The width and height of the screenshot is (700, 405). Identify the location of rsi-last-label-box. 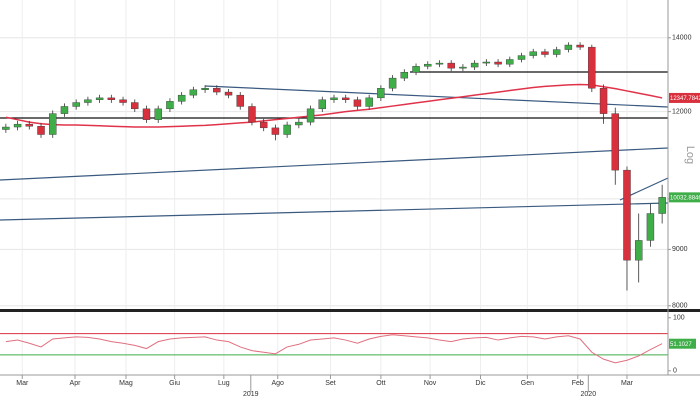
(682, 343).